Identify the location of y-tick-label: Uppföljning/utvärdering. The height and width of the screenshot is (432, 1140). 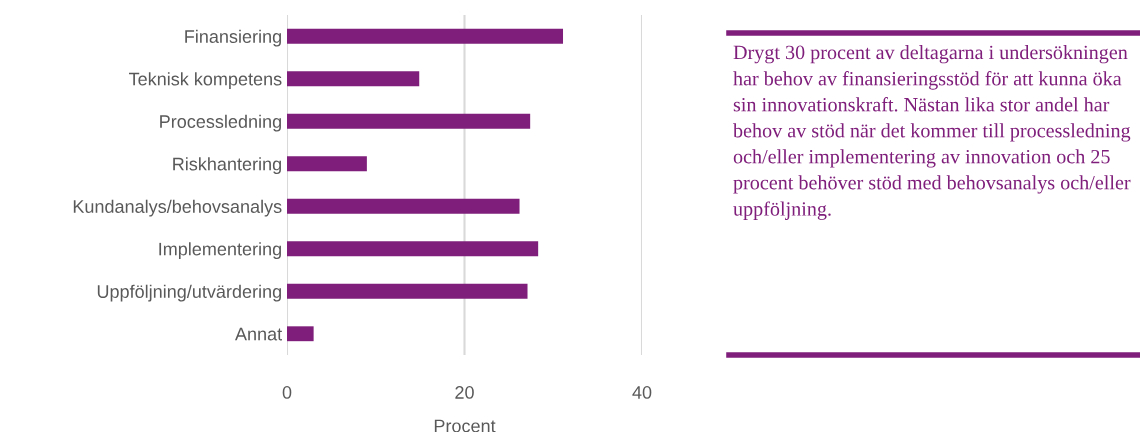
(189, 293).